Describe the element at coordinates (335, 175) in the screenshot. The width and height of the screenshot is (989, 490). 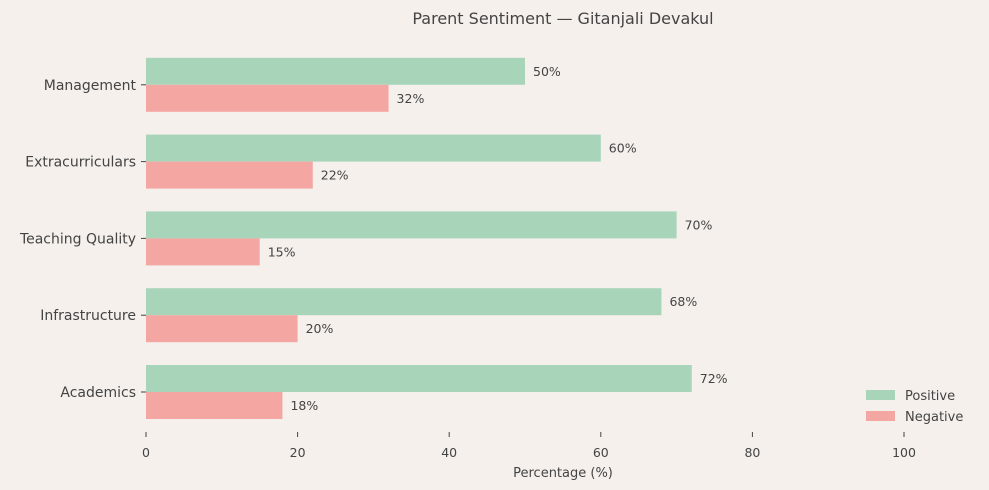
I see `data-label: 22%` at that location.